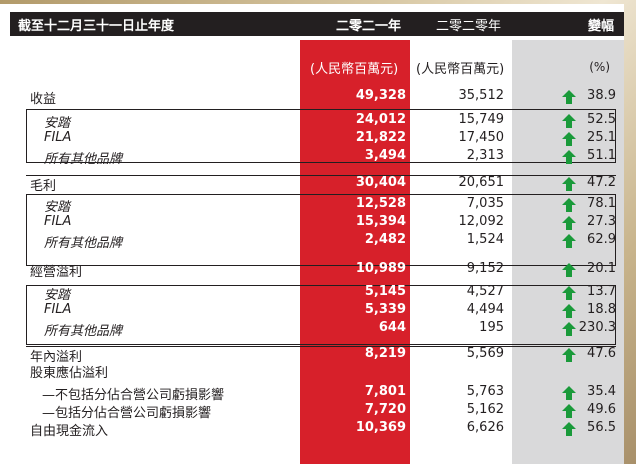 This screenshot has height=464, width=636. I want to click on change-percent: 78.1, so click(601, 203).